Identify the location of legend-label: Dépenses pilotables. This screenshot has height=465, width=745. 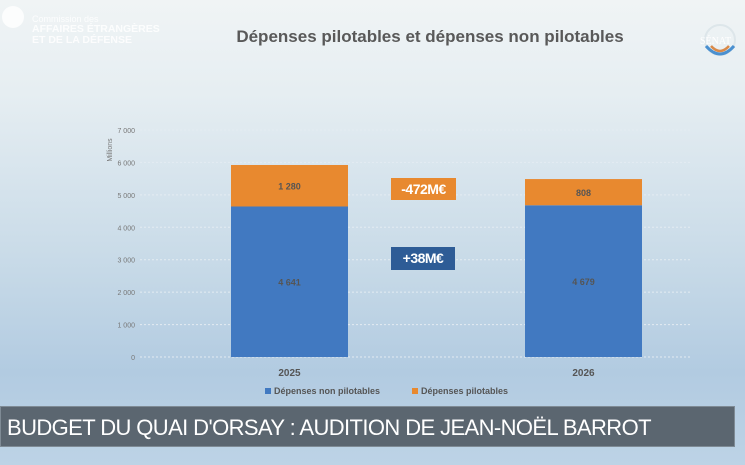
(464, 391).